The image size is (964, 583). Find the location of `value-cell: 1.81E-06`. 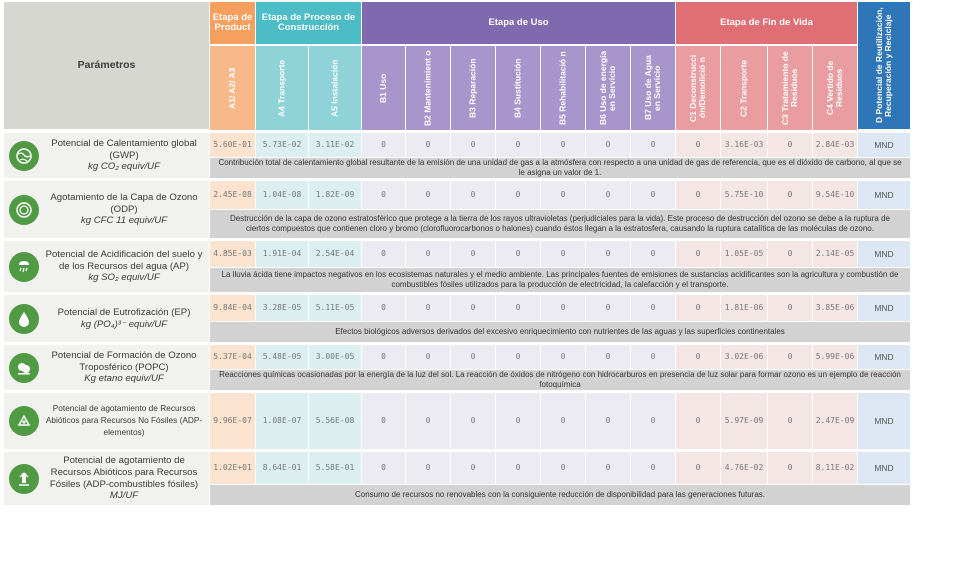

value-cell: 1.81E-06 is located at coordinates (744, 308).